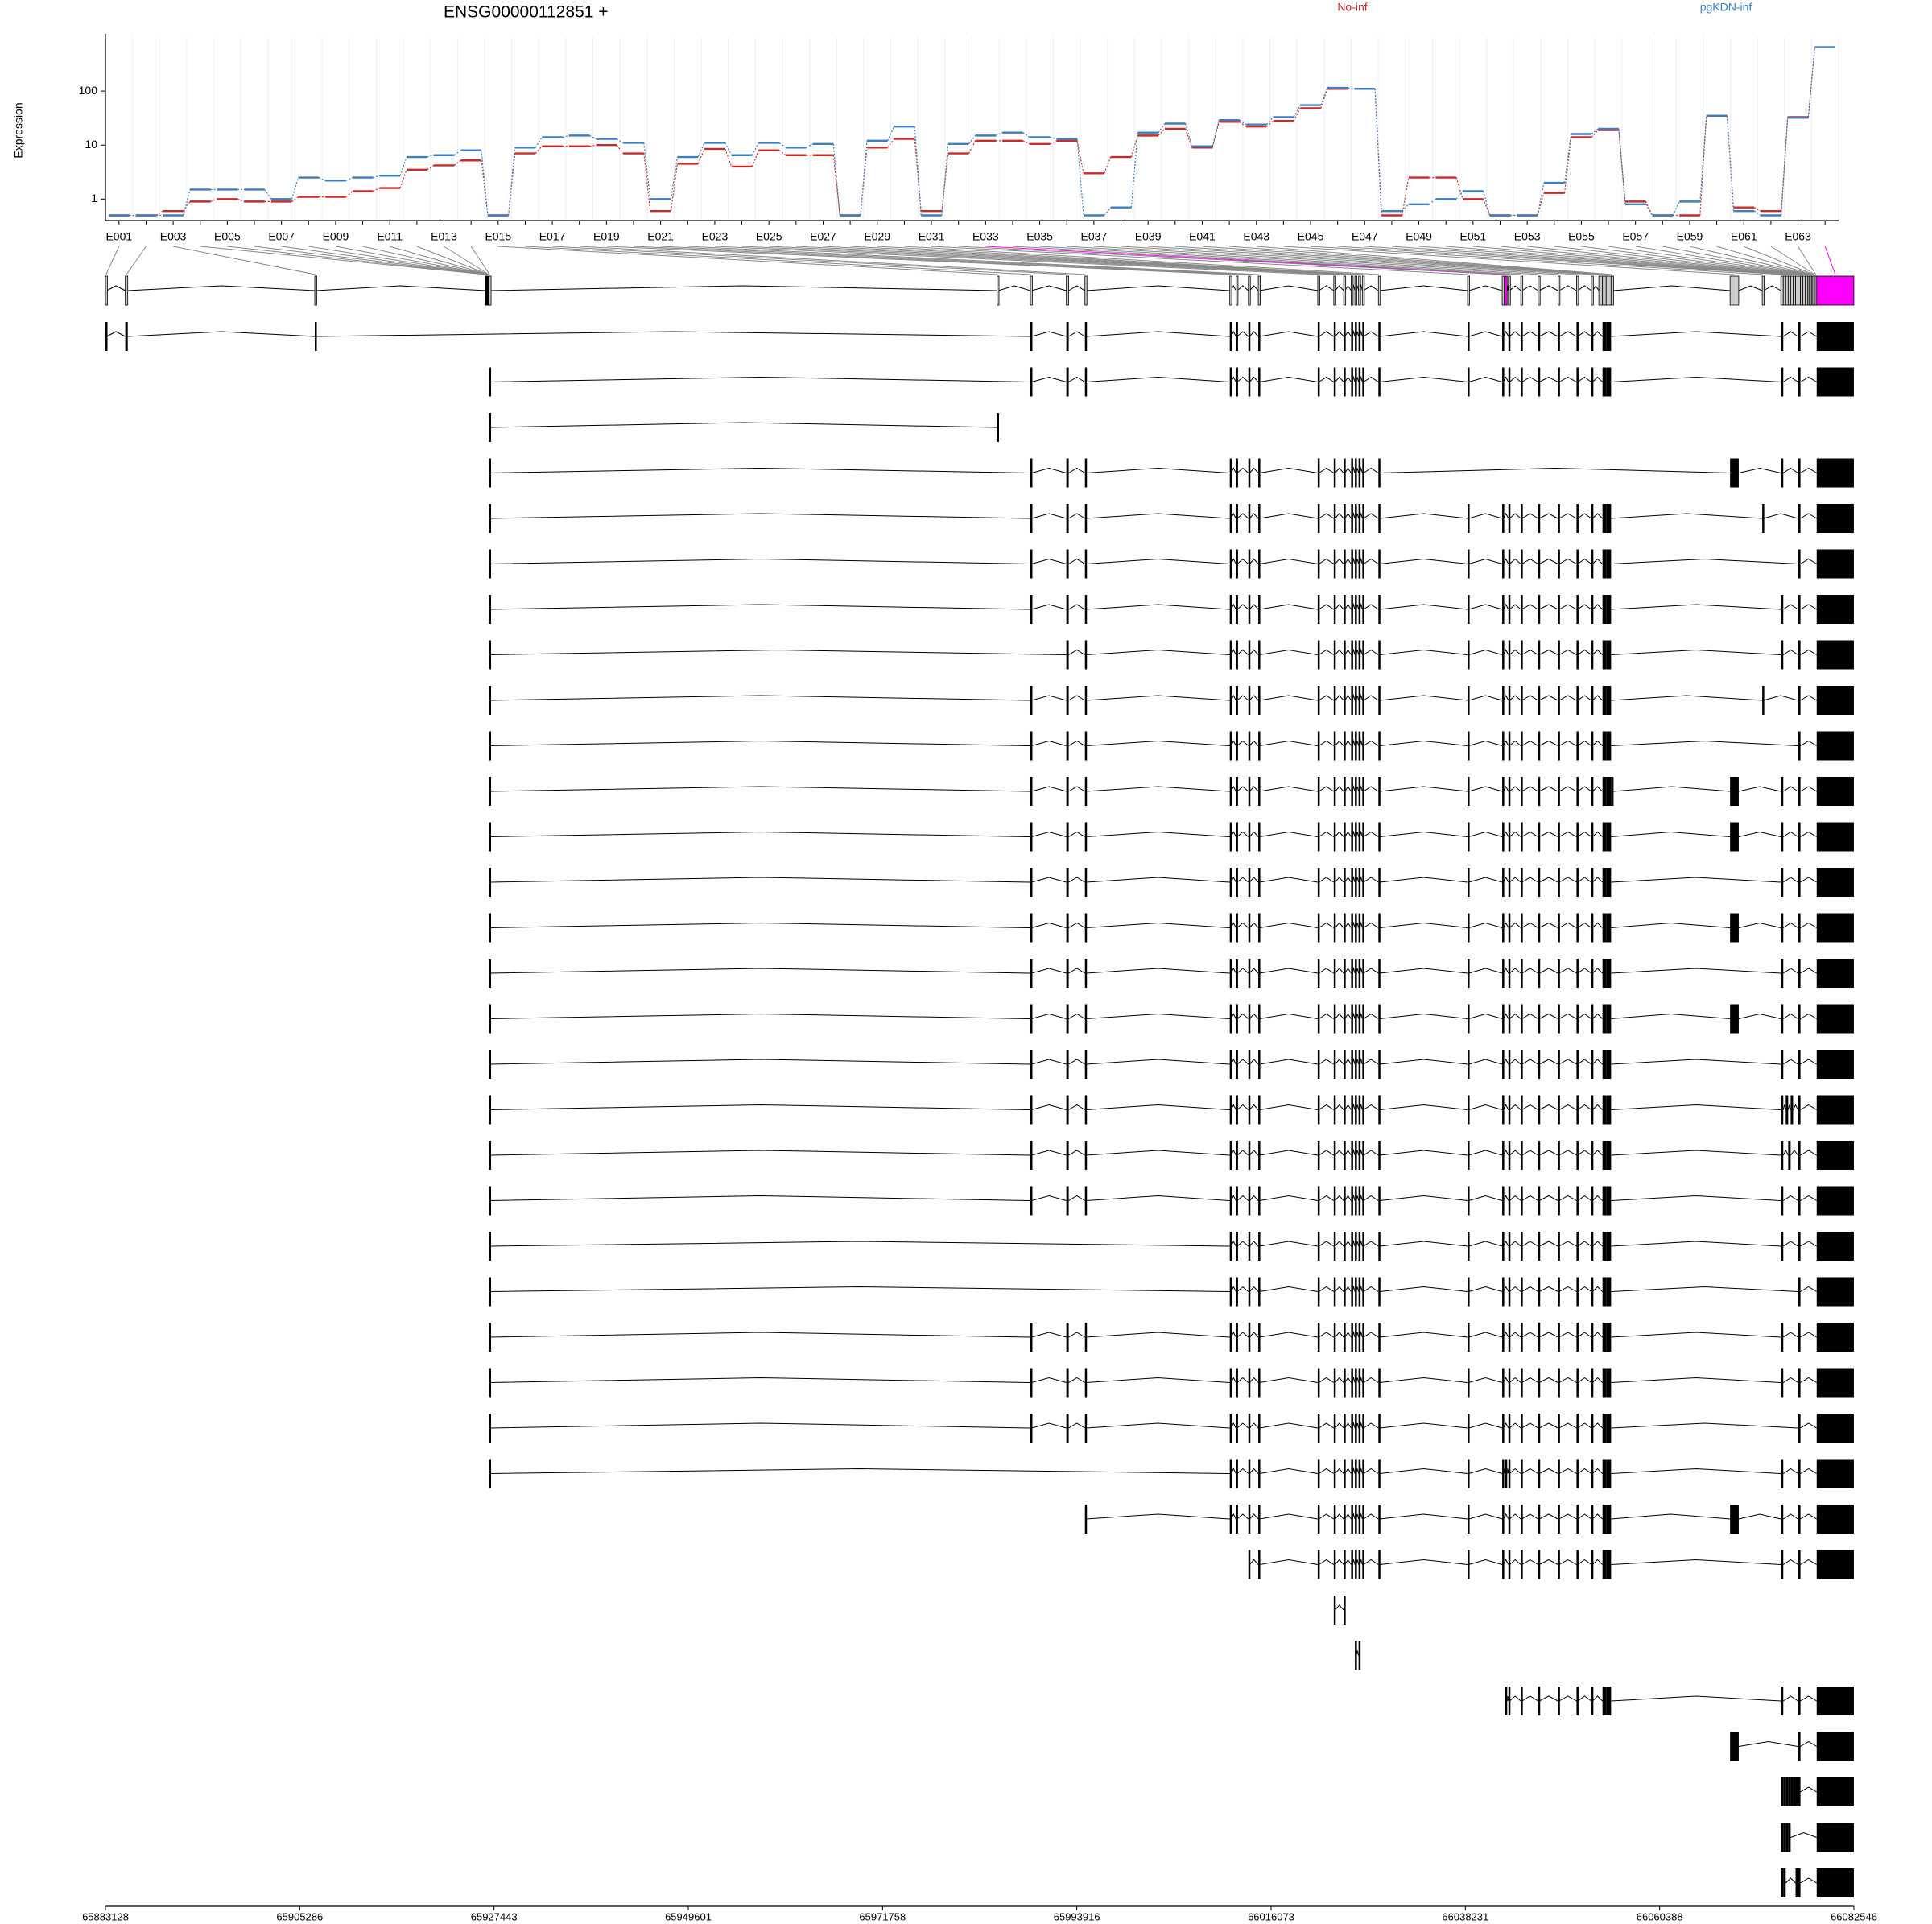  I want to click on genome-tick-label: 66016073, so click(1271, 1916).